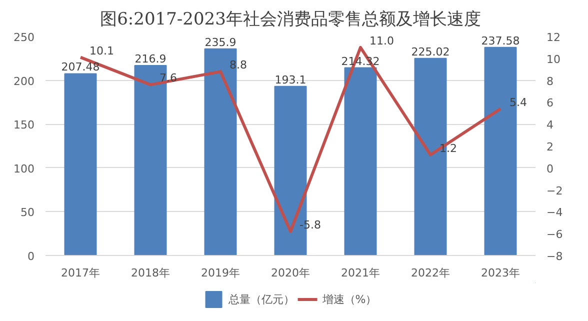 The height and width of the screenshot is (321, 588). Describe the element at coordinates (80, 273) in the screenshot. I see `x-tick-label: 2017年` at that location.